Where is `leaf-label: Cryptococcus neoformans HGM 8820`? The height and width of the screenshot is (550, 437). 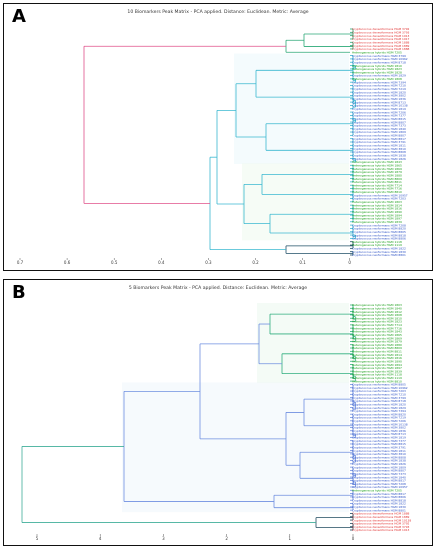
leaf-label: Cryptococcus neoformans HGM 8820 is located at coordinates (379, 229).